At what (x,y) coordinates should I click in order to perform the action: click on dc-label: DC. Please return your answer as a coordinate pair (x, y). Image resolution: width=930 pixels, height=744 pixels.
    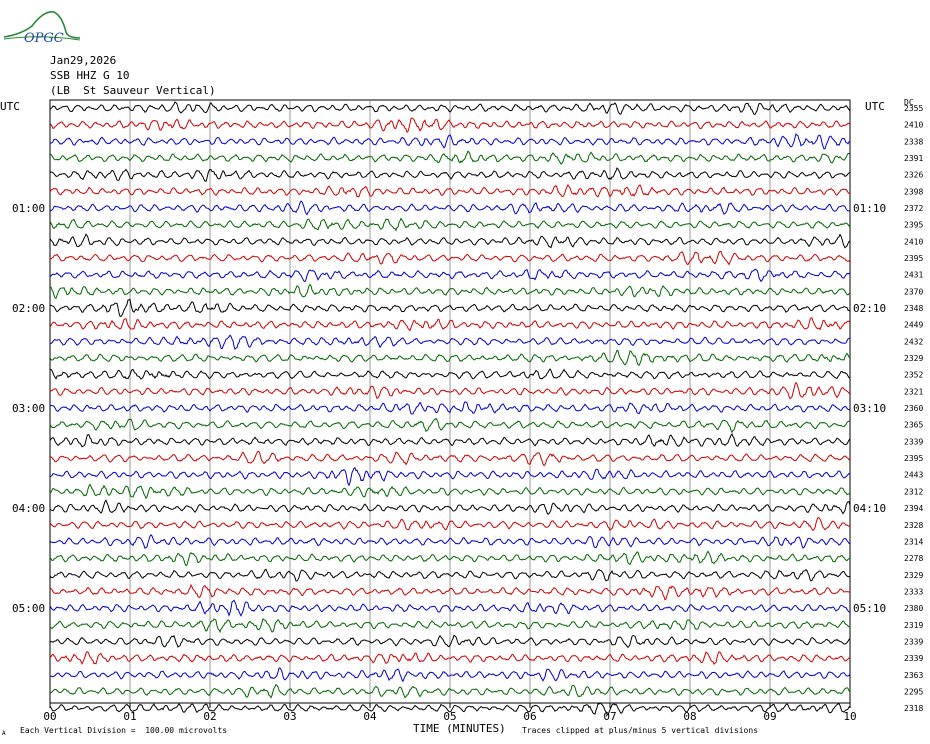
    Looking at the image, I should click on (909, 102).